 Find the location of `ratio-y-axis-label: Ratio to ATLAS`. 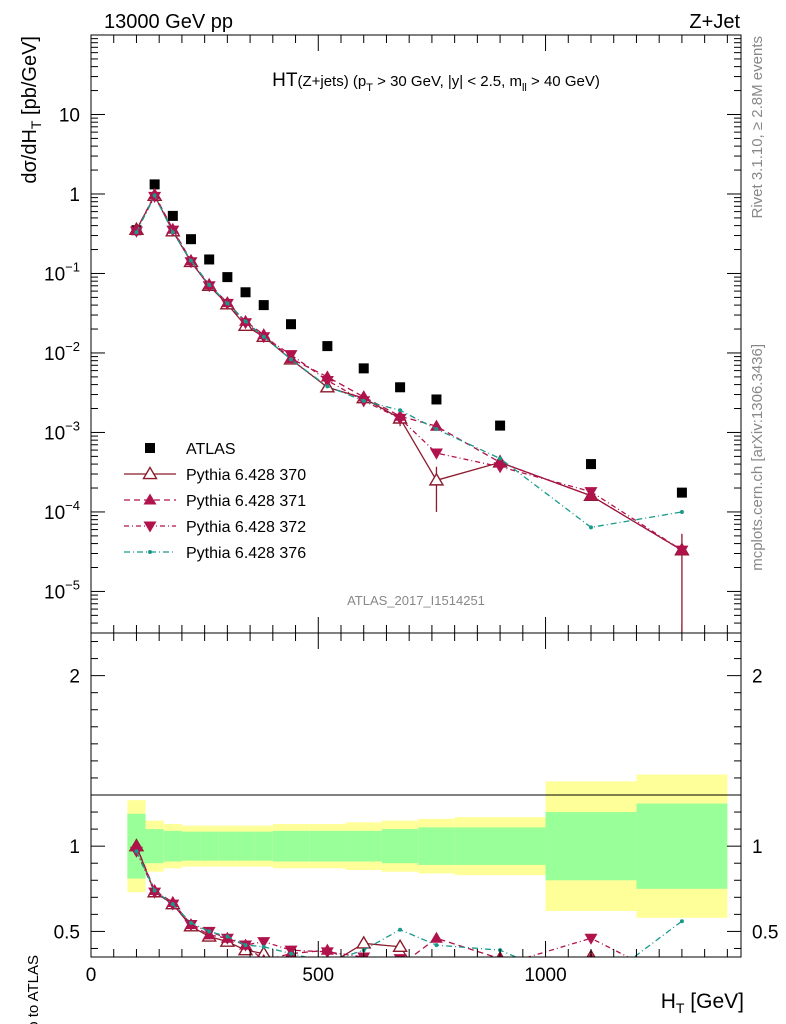

ratio-y-axis-label: Ratio to ATLAS is located at coordinates (33, 989).